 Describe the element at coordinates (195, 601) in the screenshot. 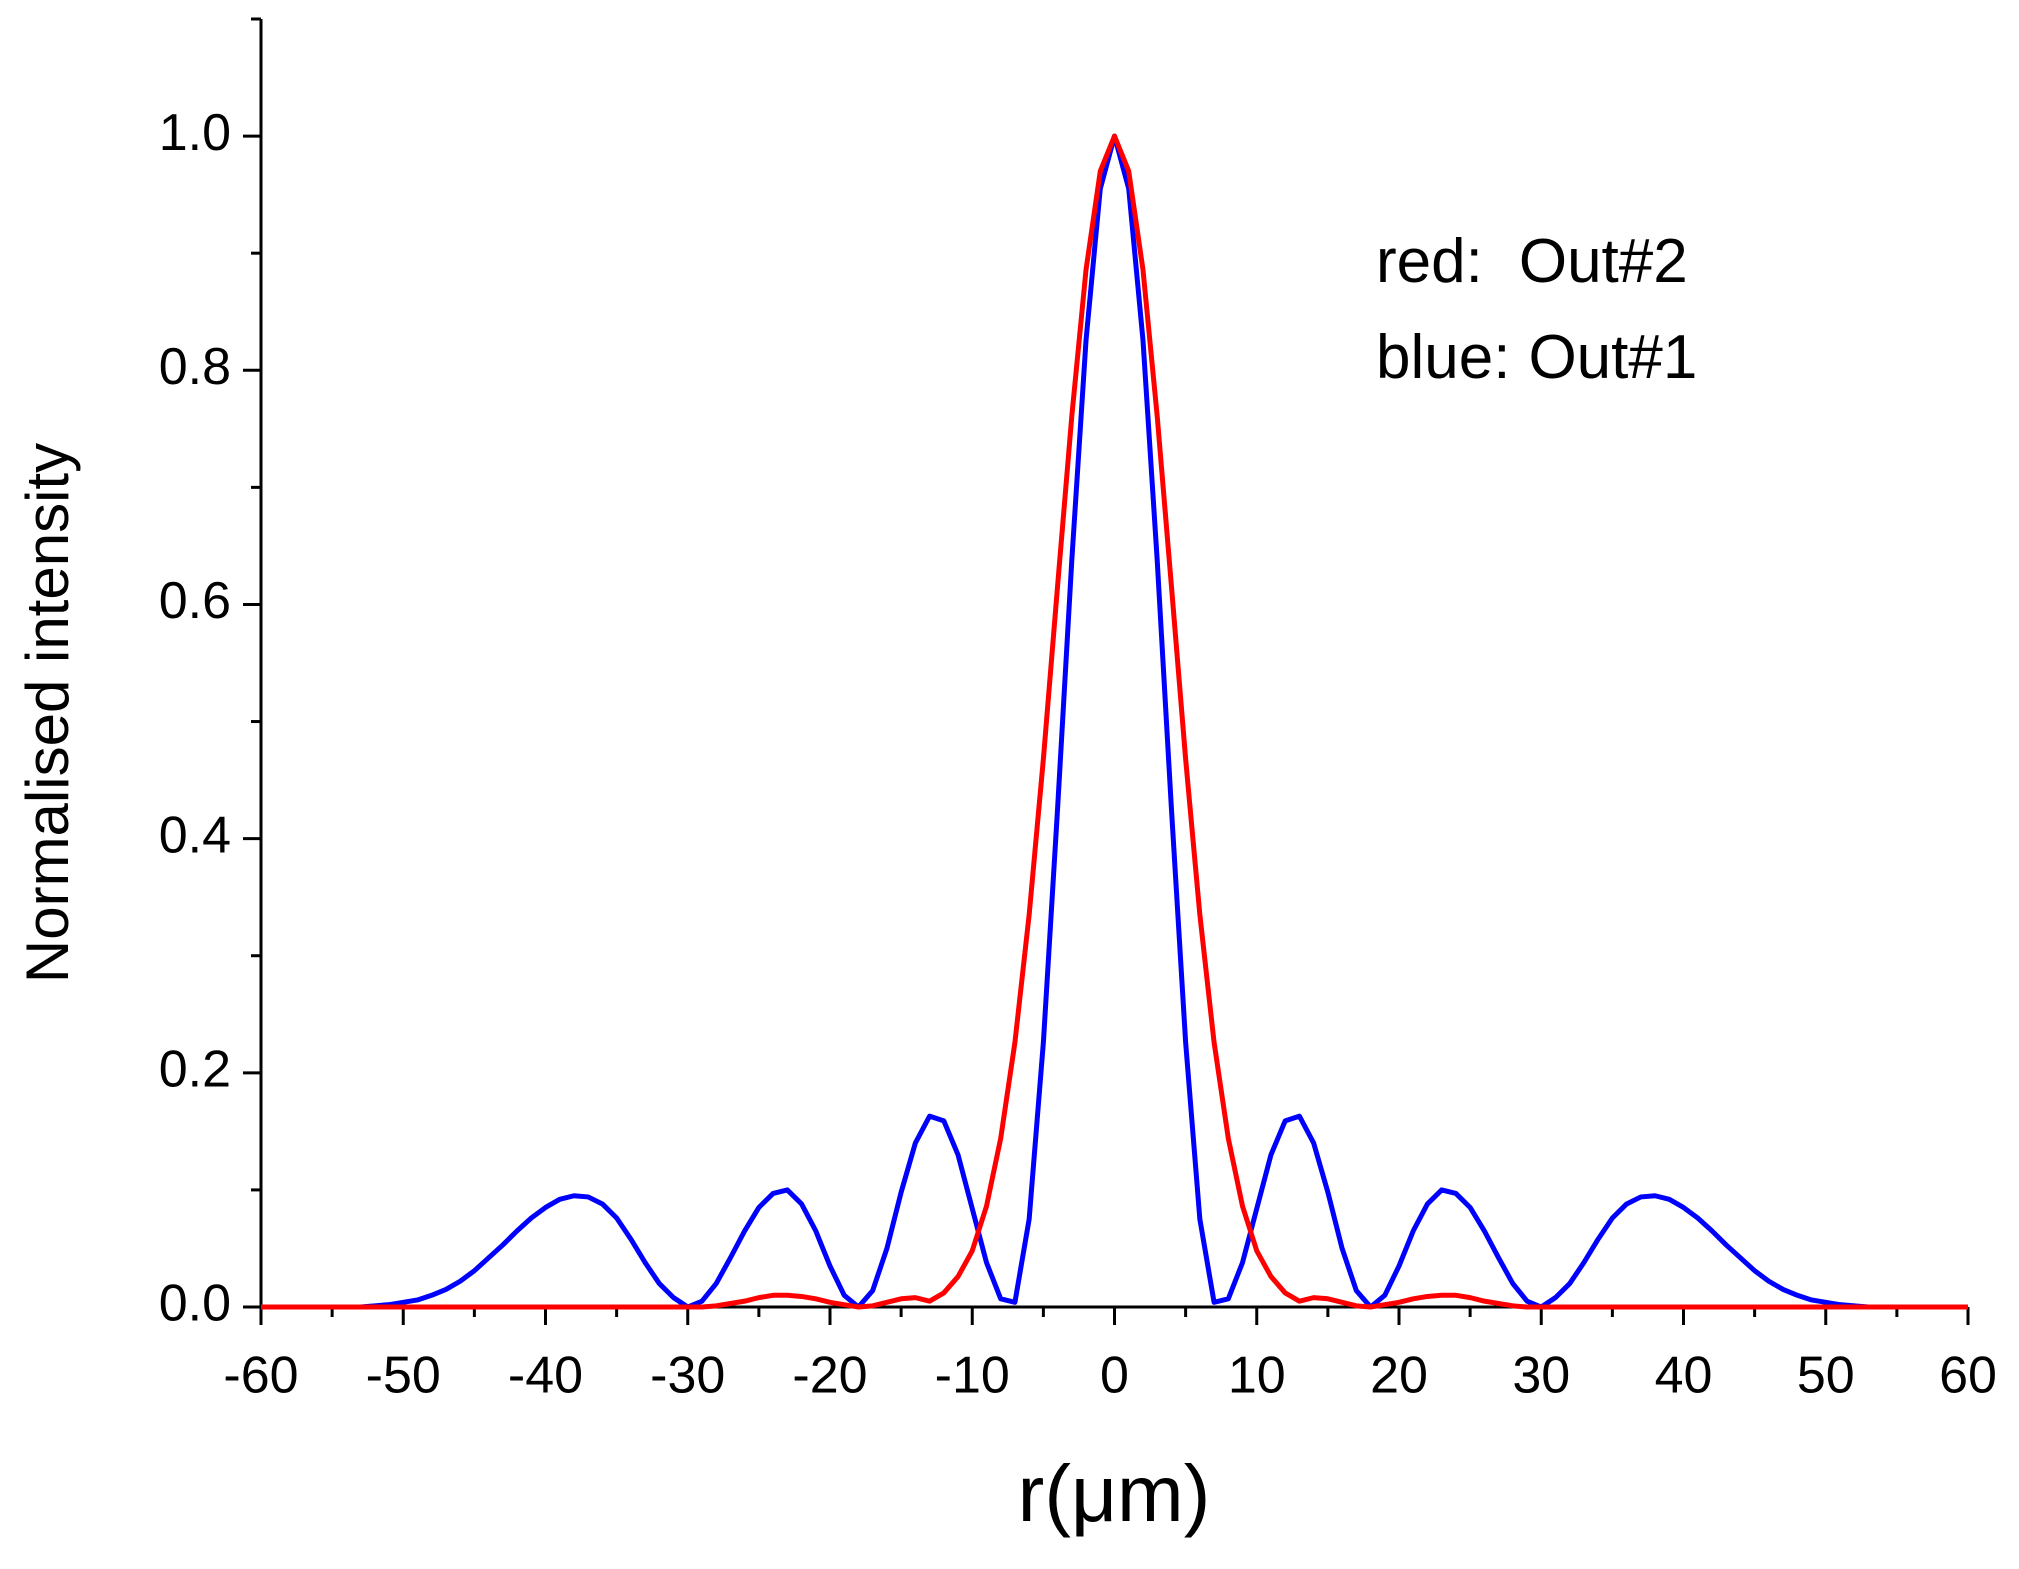

I see `y-tick-label: 0.6` at that location.